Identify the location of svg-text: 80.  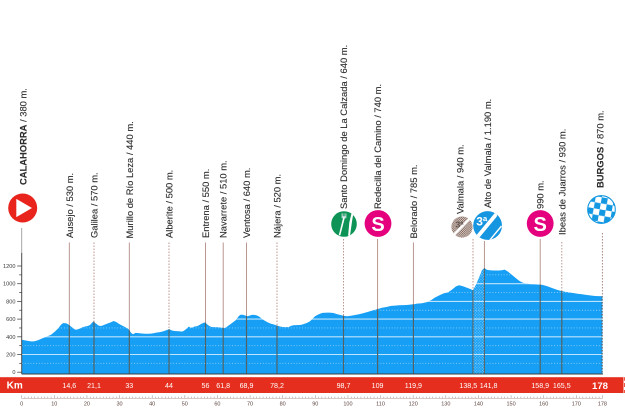
(283, 405).